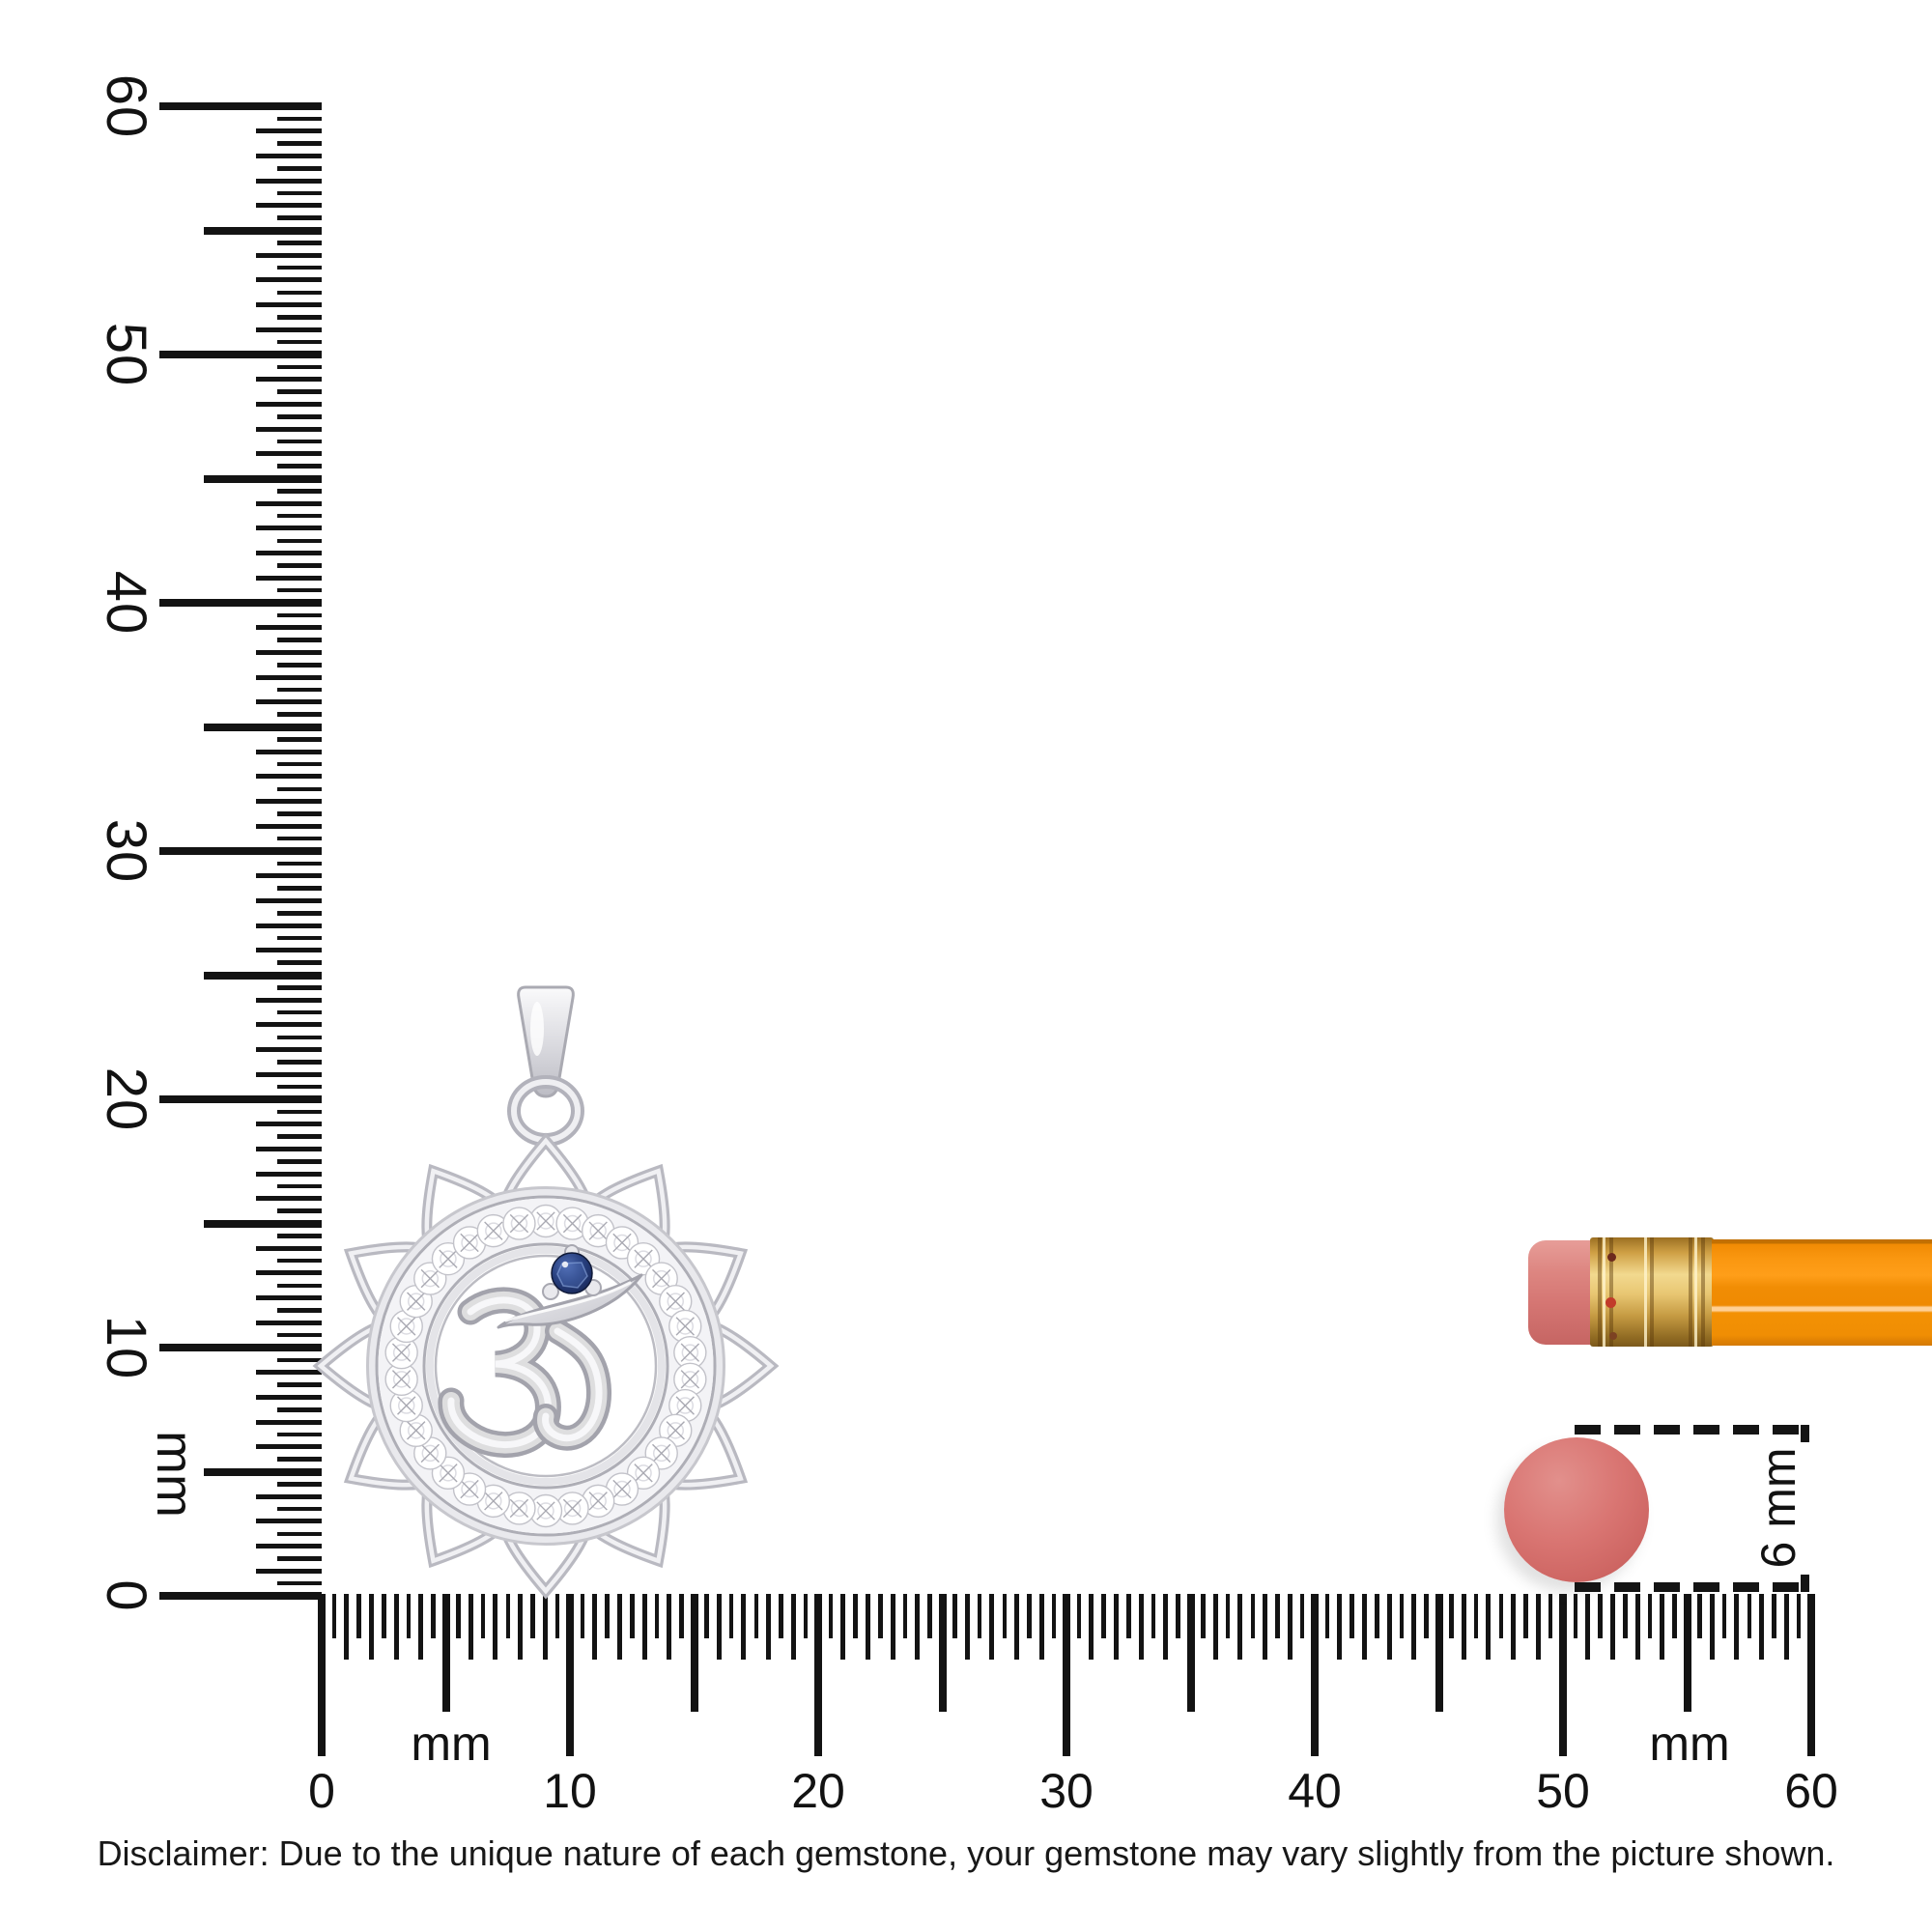  What do you see at coordinates (540, 1365) in the screenshot?
I see `om-symbol` at bounding box center [540, 1365].